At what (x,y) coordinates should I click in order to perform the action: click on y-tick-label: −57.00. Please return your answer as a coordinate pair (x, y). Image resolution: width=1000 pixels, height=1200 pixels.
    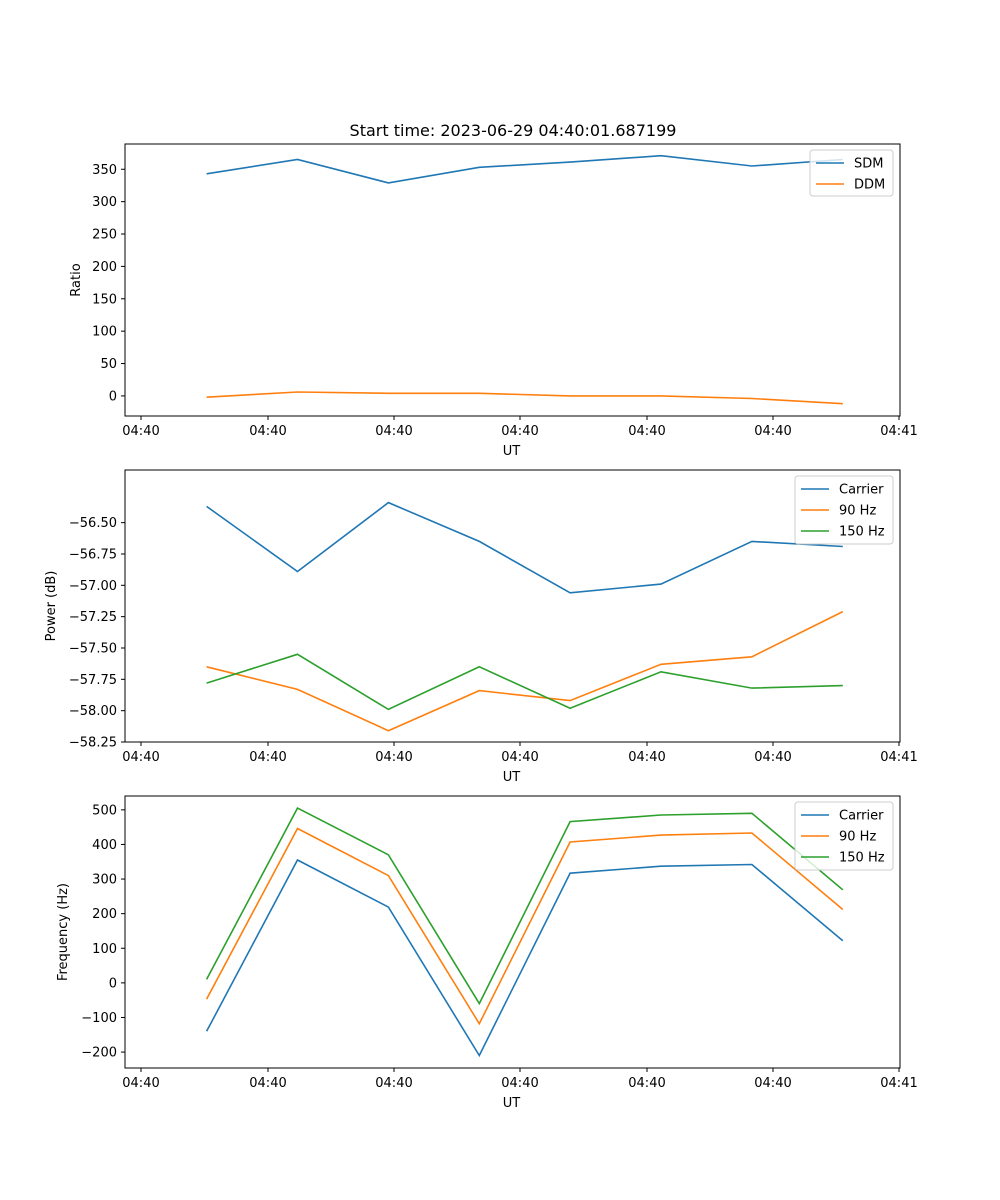
    Looking at the image, I should click on (93, 586).